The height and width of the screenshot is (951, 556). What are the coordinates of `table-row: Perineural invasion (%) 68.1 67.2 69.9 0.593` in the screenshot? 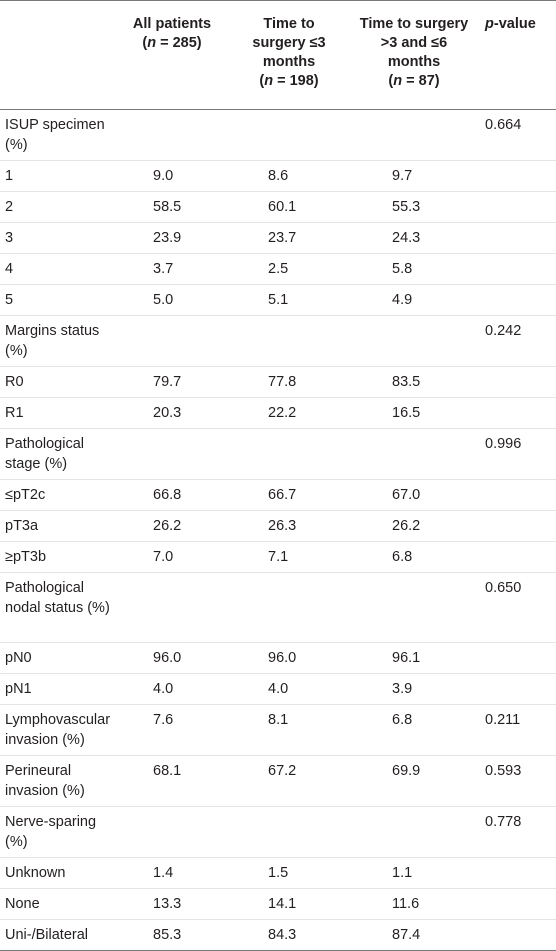 It's located at (278, 781).